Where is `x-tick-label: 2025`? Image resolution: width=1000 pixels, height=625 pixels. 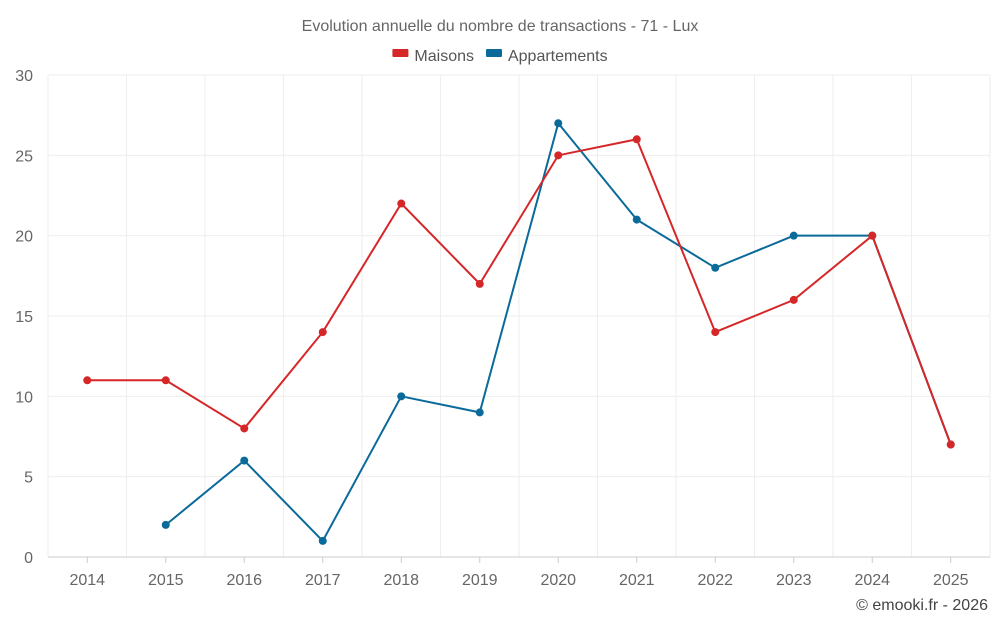
x-tick-label: 2025 is located at coordinates (951, 580).